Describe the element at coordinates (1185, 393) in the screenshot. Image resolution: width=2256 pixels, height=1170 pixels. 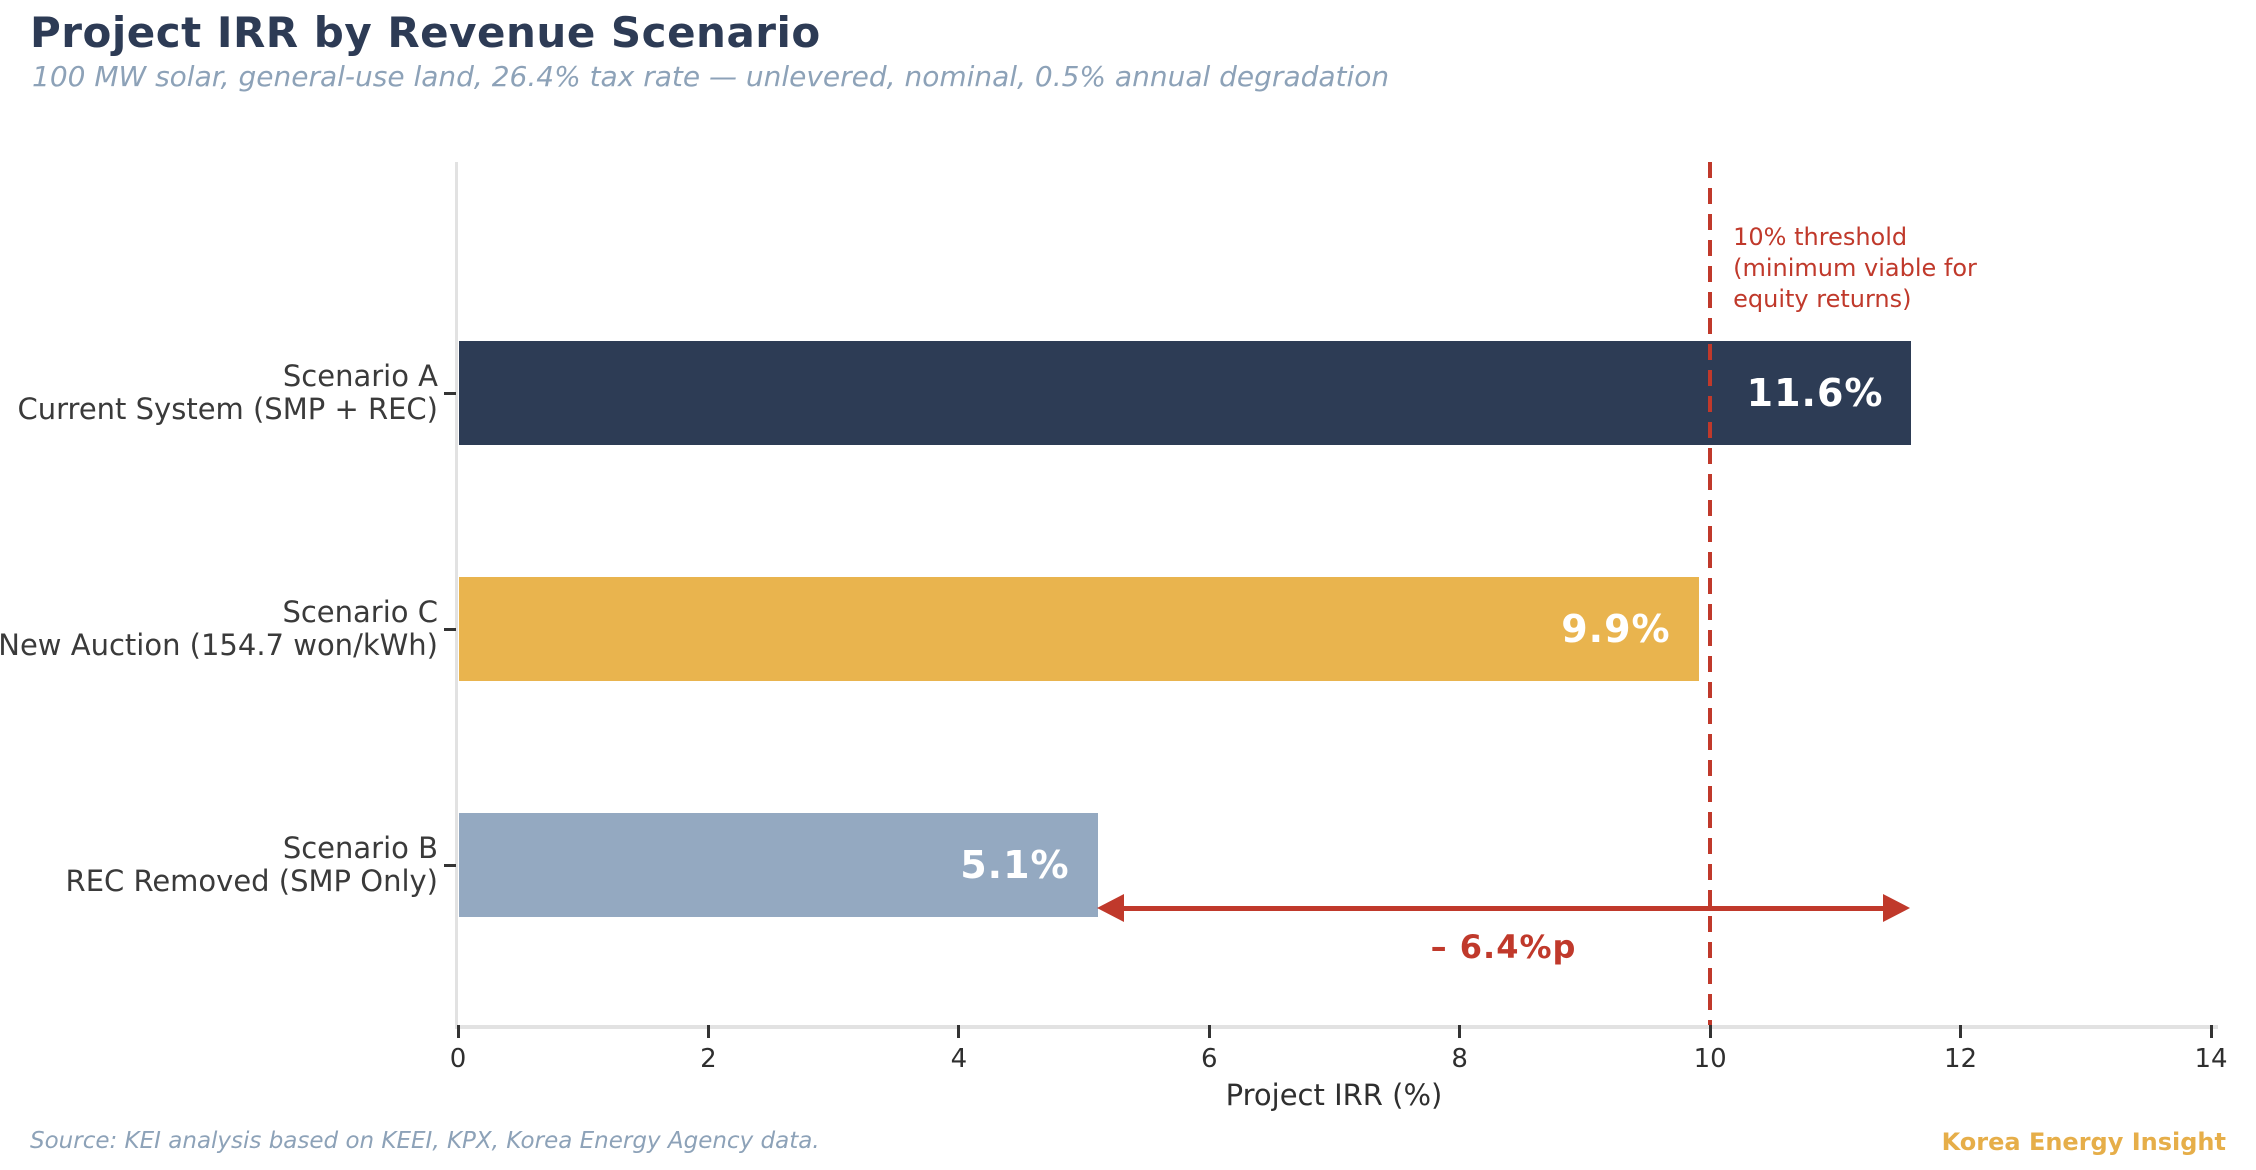
I see `bar: 11.6%` at that location.